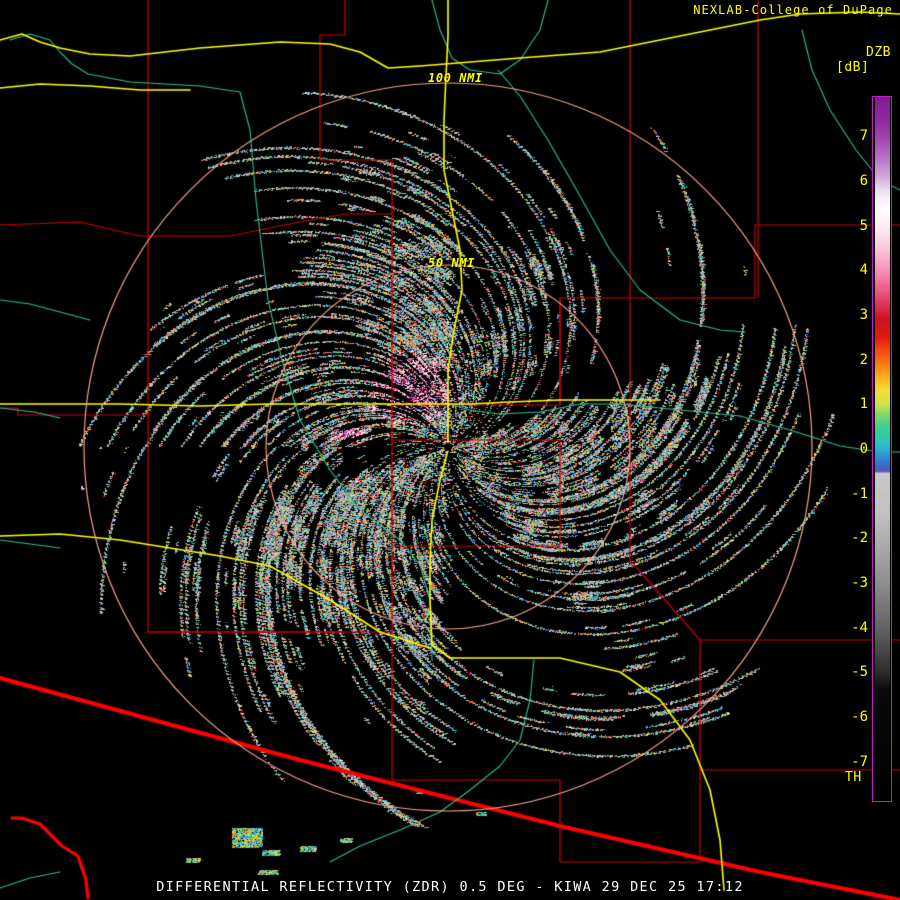 This screenshot has width=900, height=900. Describe the element at coordinates (863, 449) in the screenshot. I see `colorbar-tick: 0` at that location.